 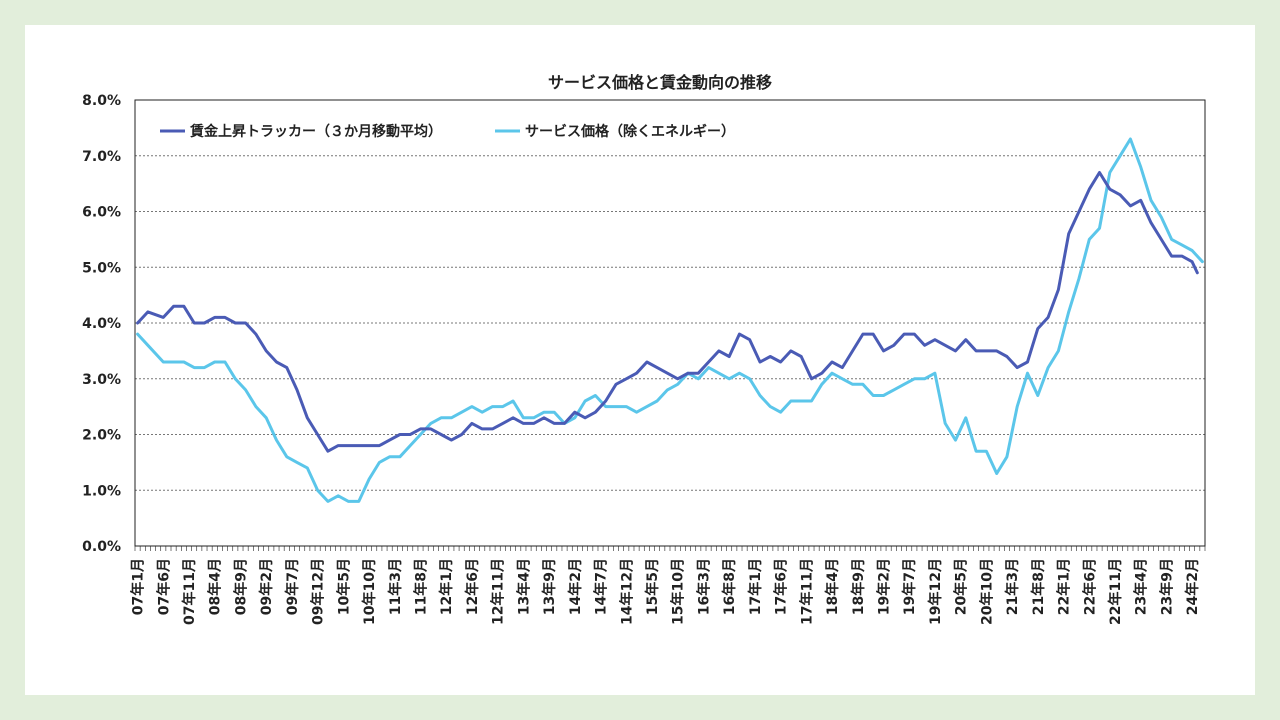 I want to click on y-tick-label: 0.0%, so click(x=101, y=547).